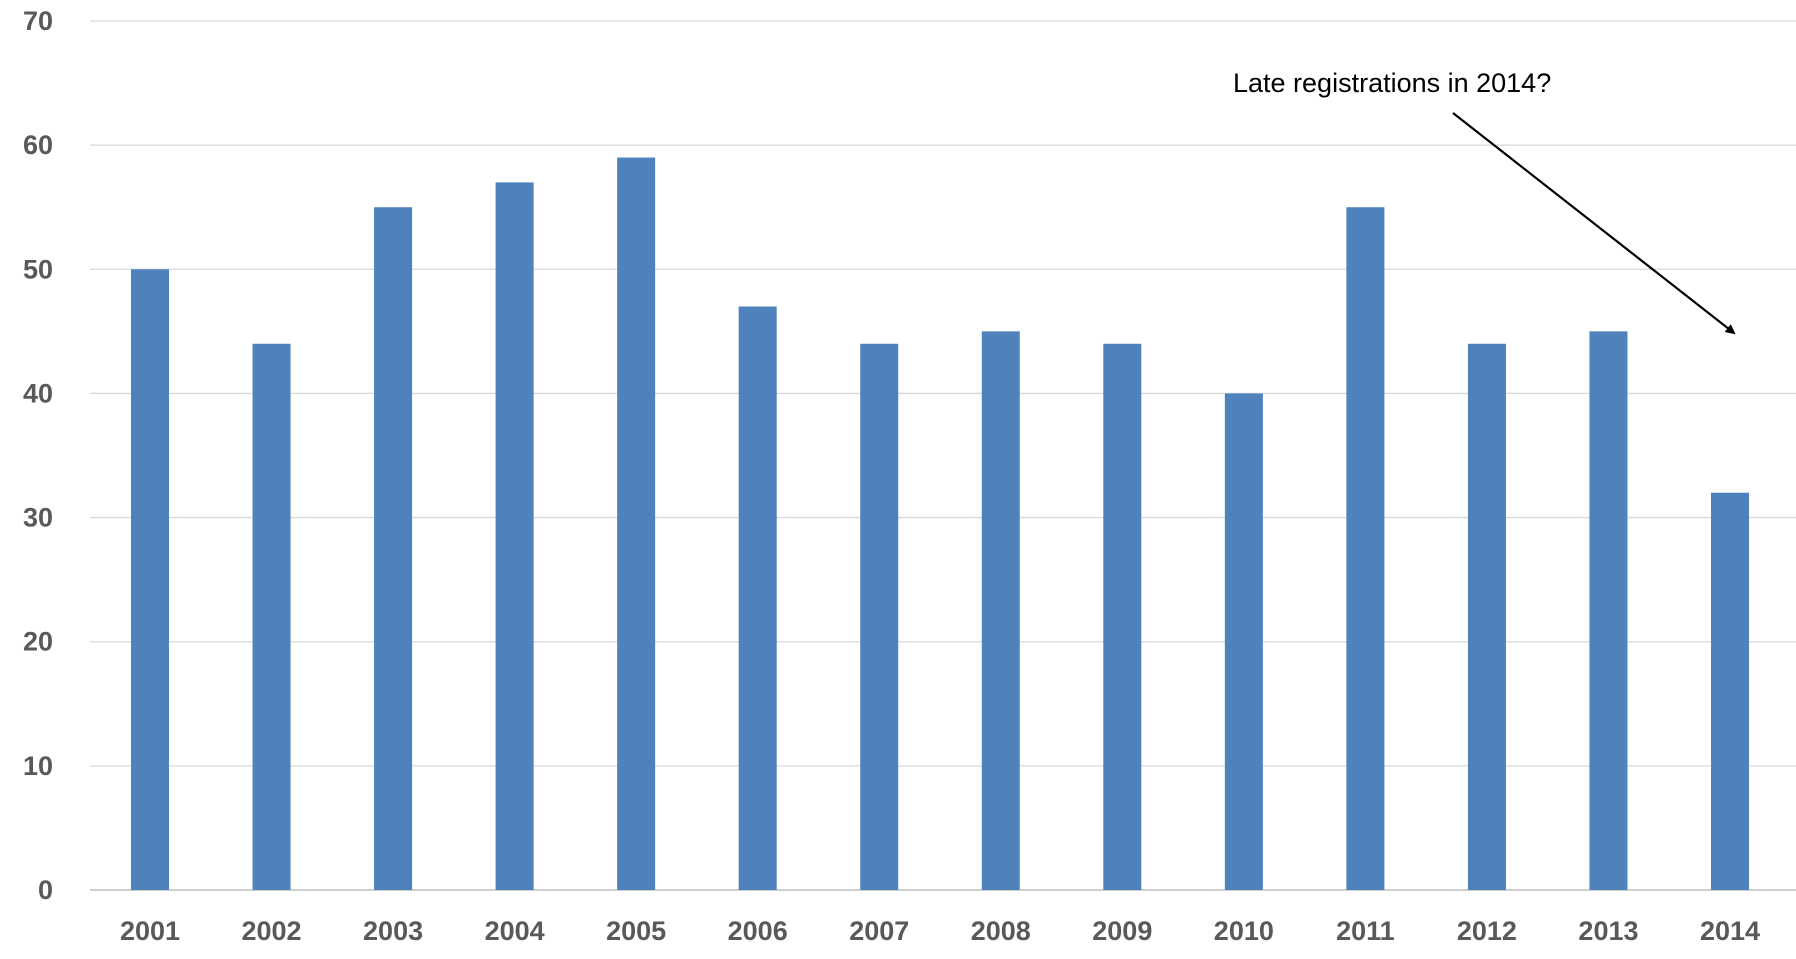 The image size is (1796, 959). I want to click on y-axis-tick-labels: 0 10 20 30 40 50 60 70, so click(38, 455).